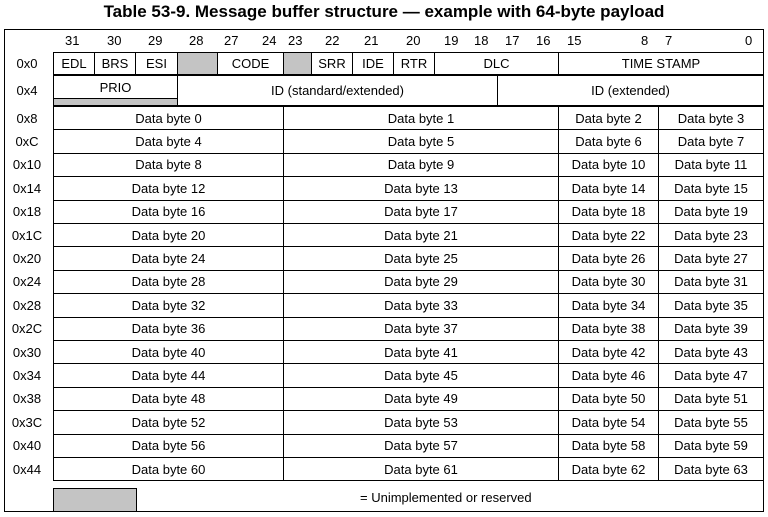 This screenshot has height=517, width=768. What do you see at coordinates (168, 352) in the screenshot?
I see `data-byte-cell: Data byte 40` at bounding box center [168, 352].